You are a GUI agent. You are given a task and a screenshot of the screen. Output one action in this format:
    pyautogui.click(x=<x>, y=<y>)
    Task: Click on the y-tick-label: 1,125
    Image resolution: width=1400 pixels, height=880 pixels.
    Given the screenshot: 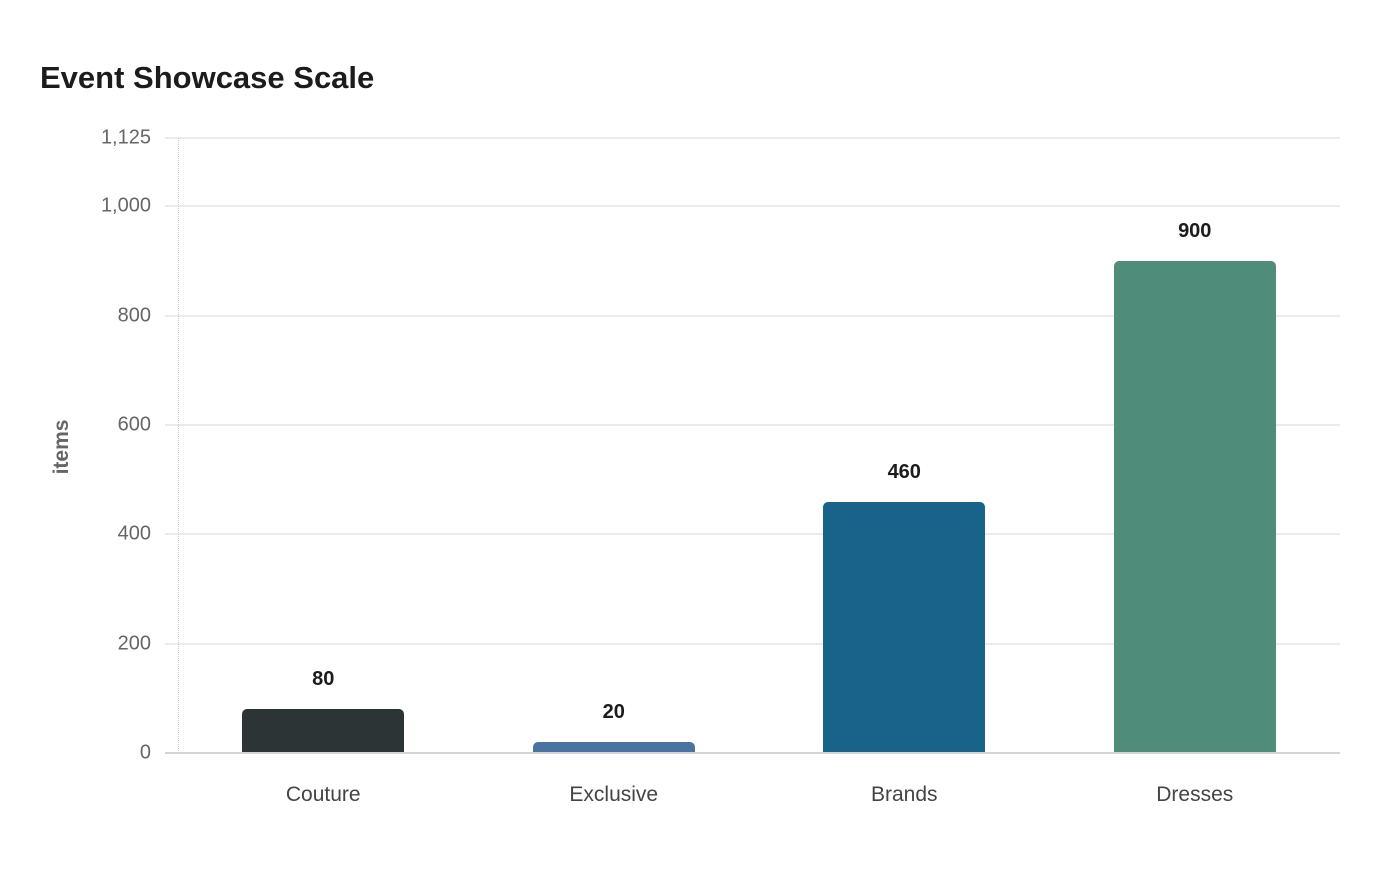 What is the action you would take?
    pyautogui.click(x=125, y=137)
    